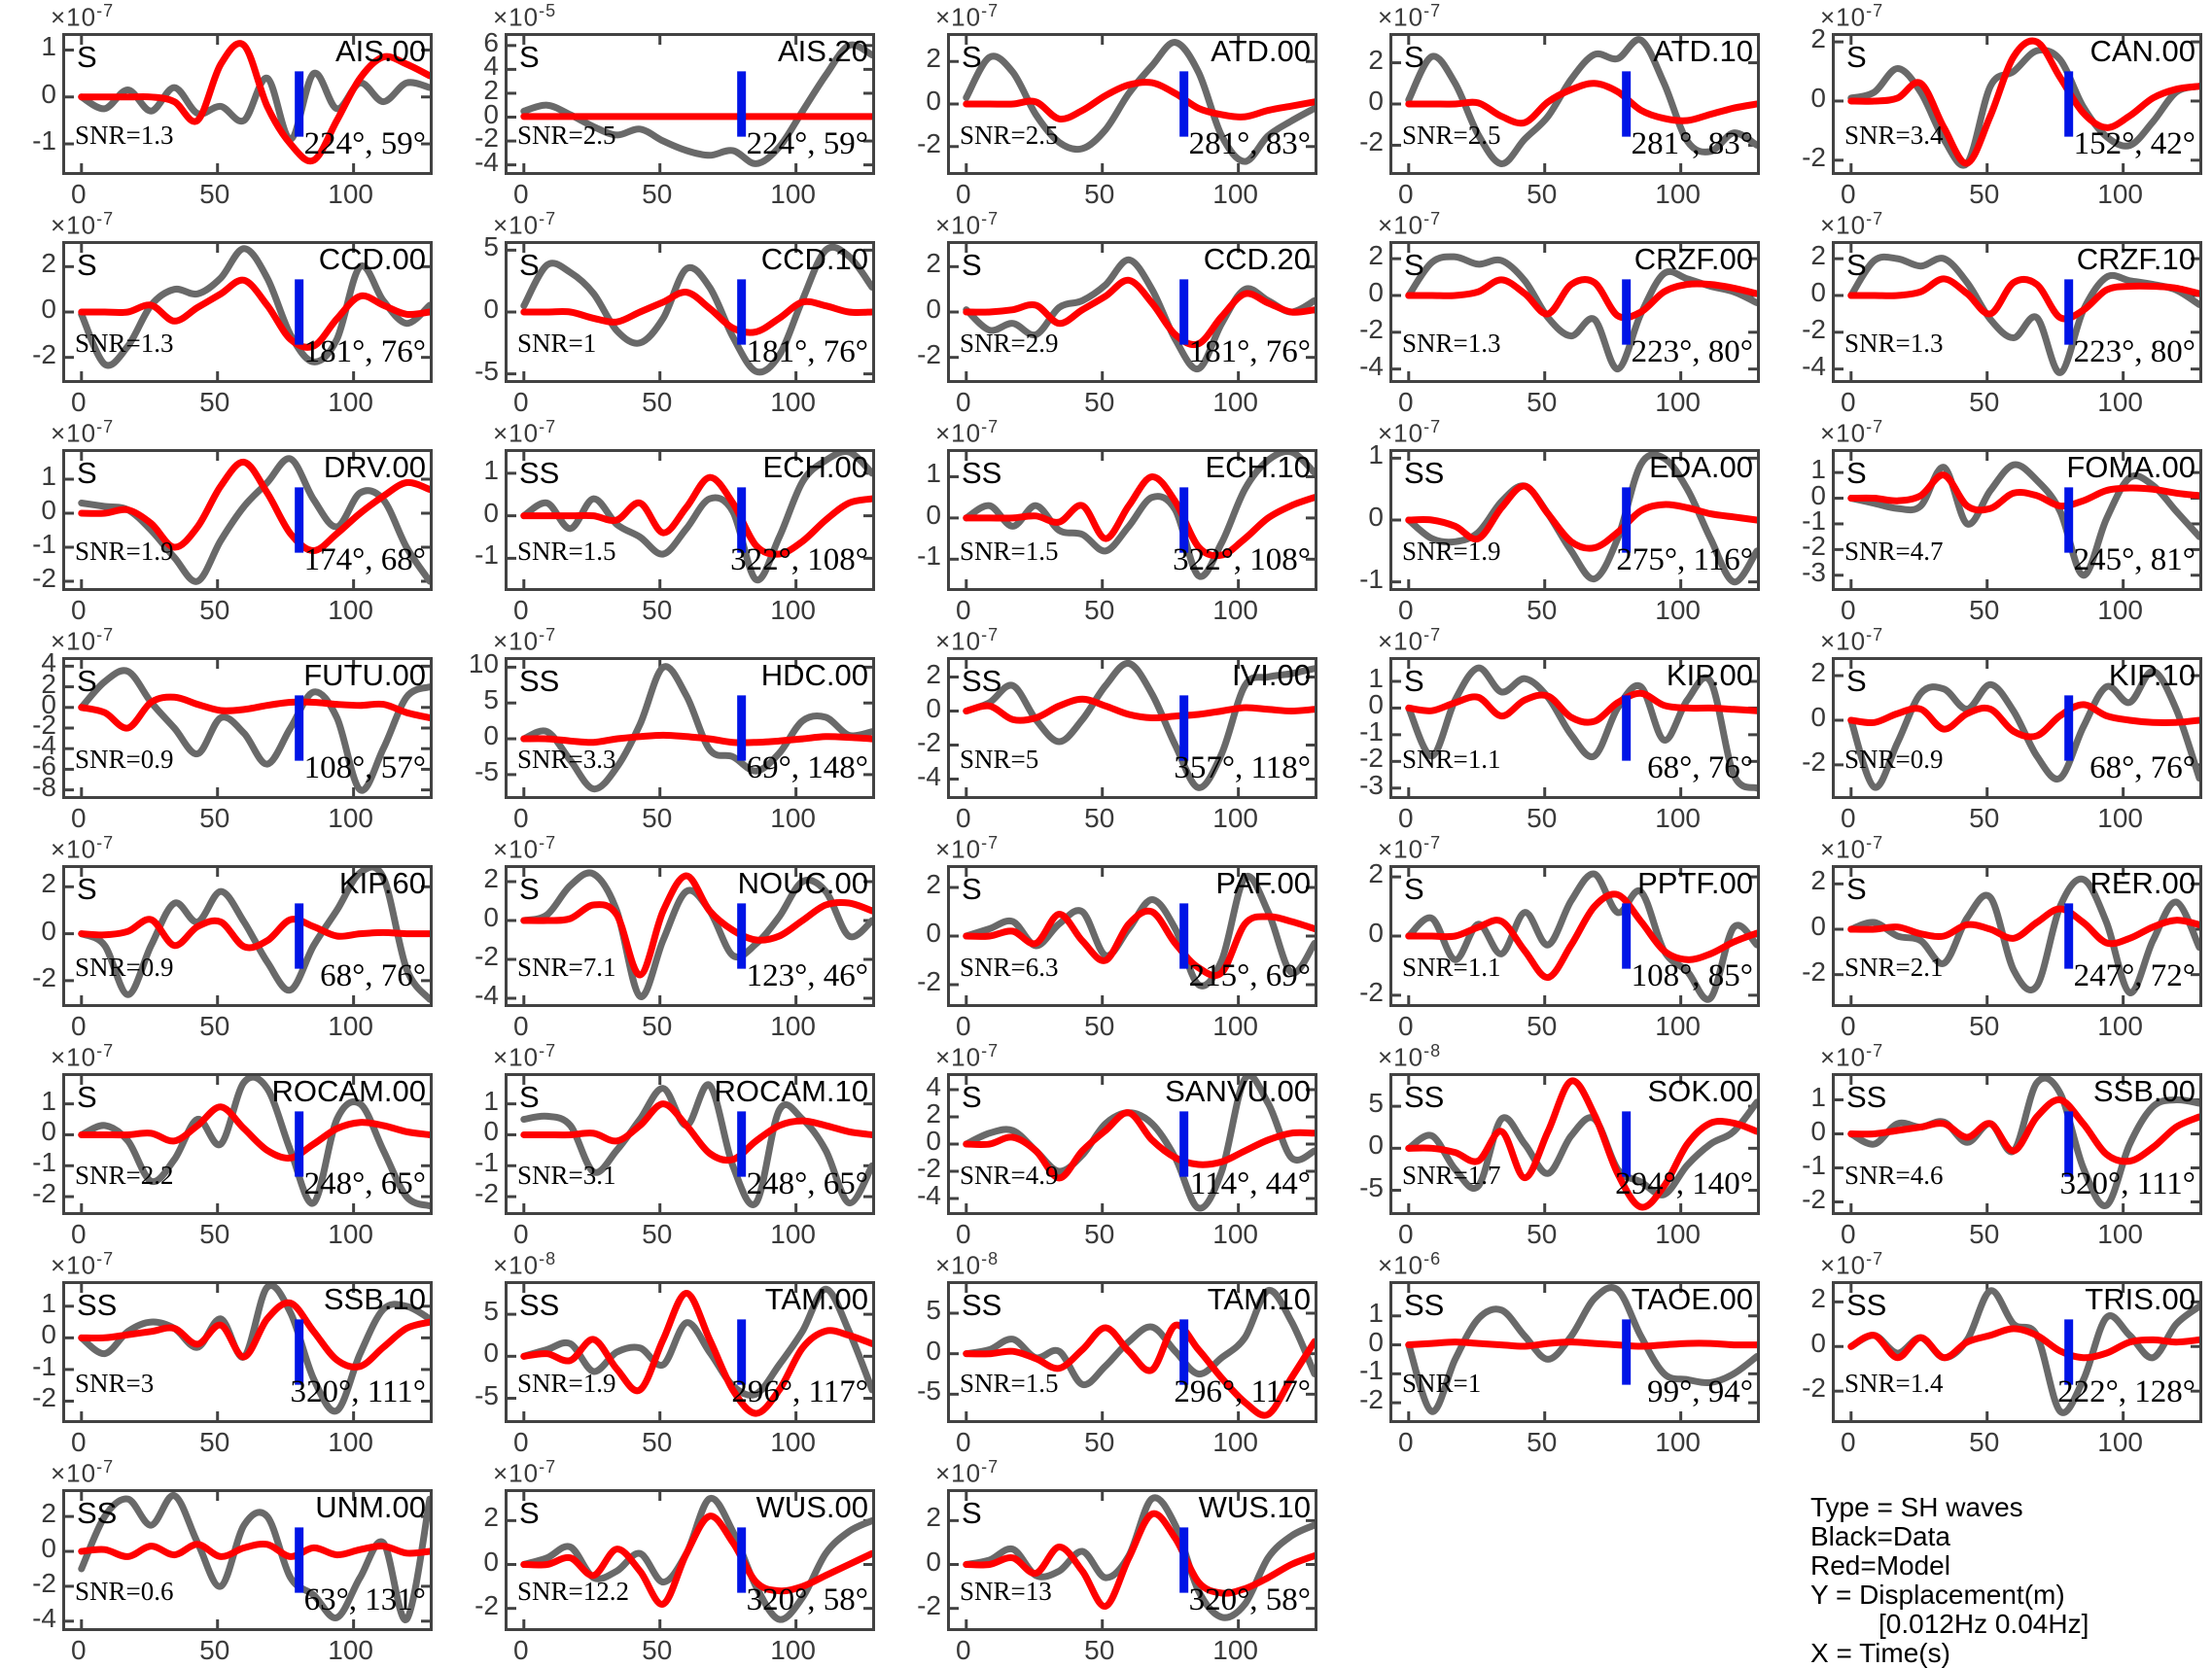 This screenshot has height=1668, width=2212. What do you see at coordinates (375, 467) in the screenshot?
I see `station-label: DRV.00` at bounding box center [375, 467].